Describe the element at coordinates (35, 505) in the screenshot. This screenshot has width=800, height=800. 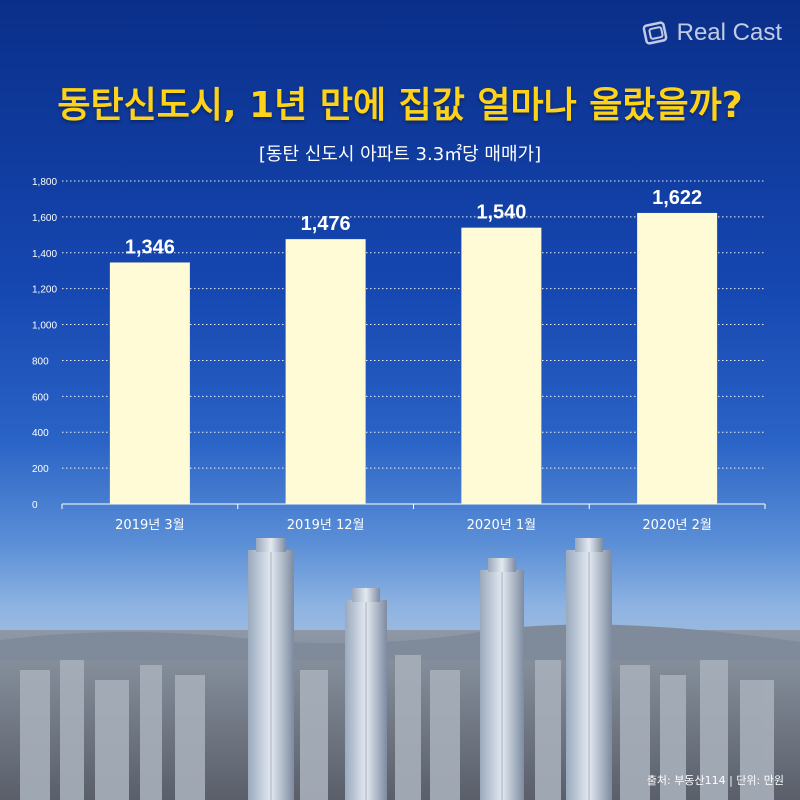
I see `y-tick-label: 0` at that location.